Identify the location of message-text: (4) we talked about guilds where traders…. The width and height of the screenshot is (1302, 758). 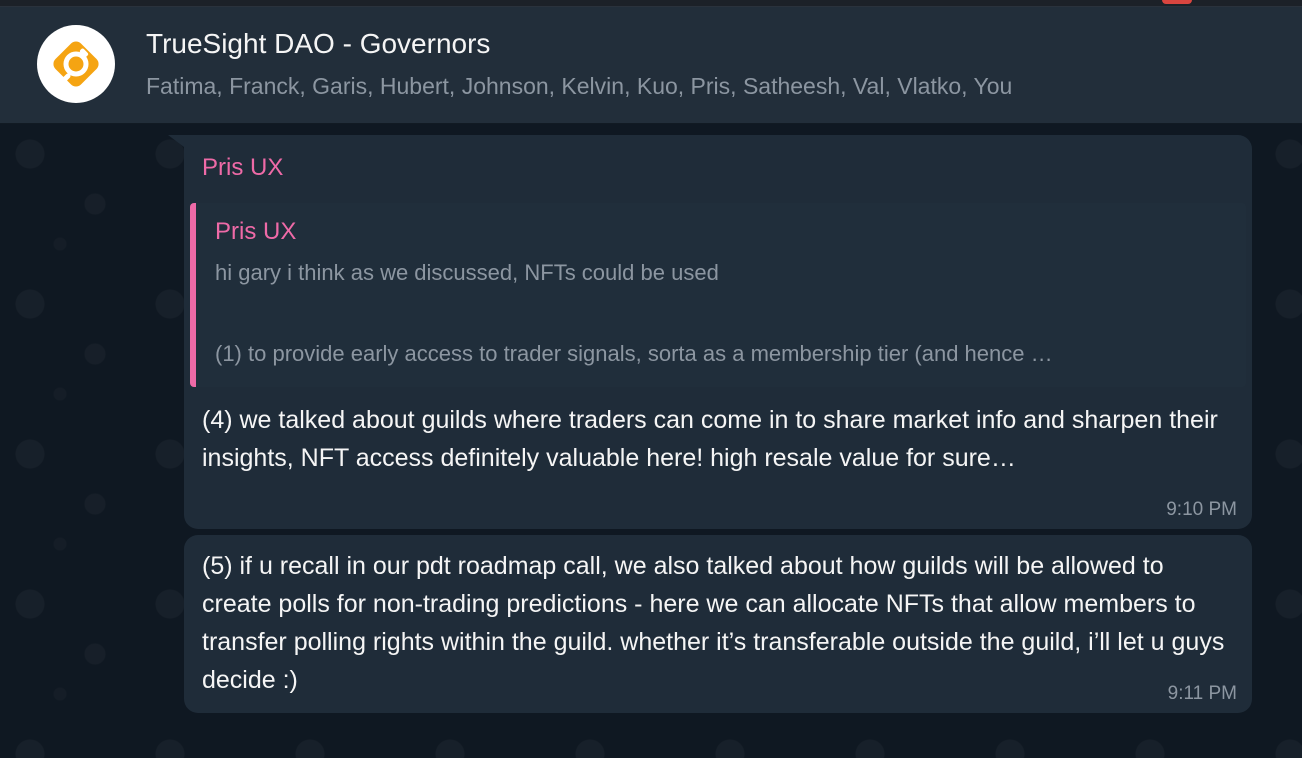
(710, 439).